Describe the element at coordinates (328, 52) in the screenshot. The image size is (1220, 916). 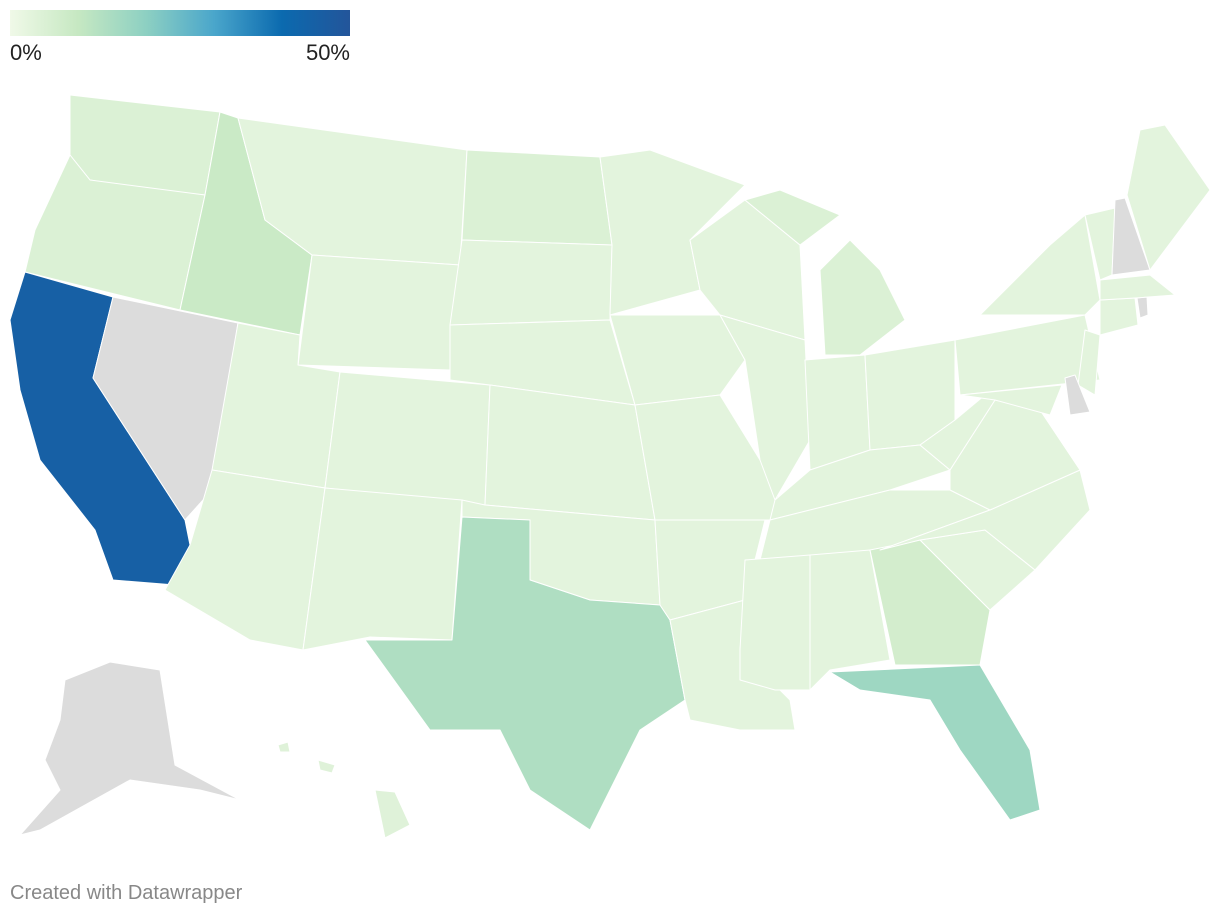
I see `legend-label: 50%` at that location.